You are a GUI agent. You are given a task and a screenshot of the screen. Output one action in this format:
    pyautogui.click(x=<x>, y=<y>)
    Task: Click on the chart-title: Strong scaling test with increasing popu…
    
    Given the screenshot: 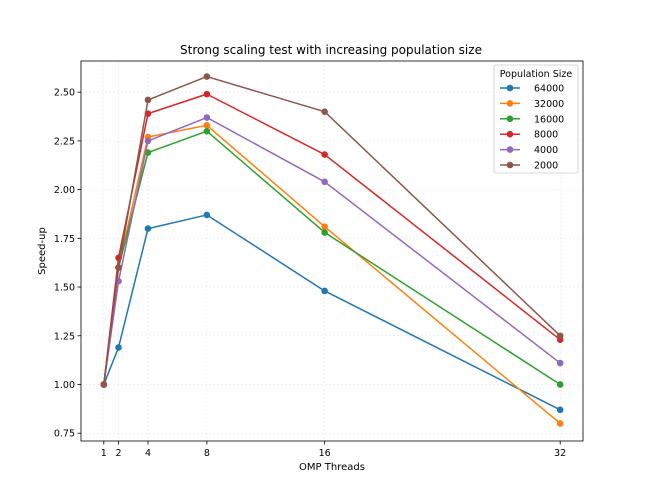 What is the action you would take?
    pyautogui.click(x=331, y=50)
    